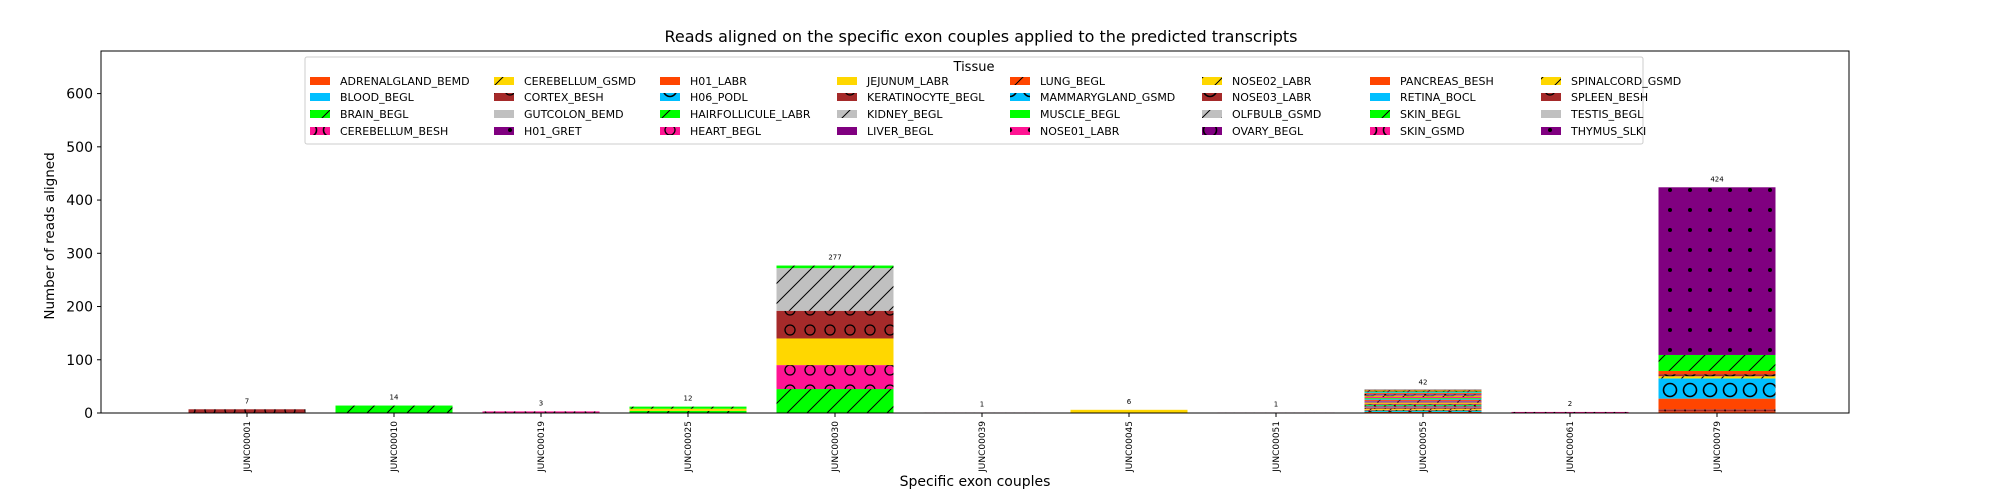 The image size is (2000, 500). I want to click on y-axis: 0 100 200 300 400 500 600, so click(83, 254).